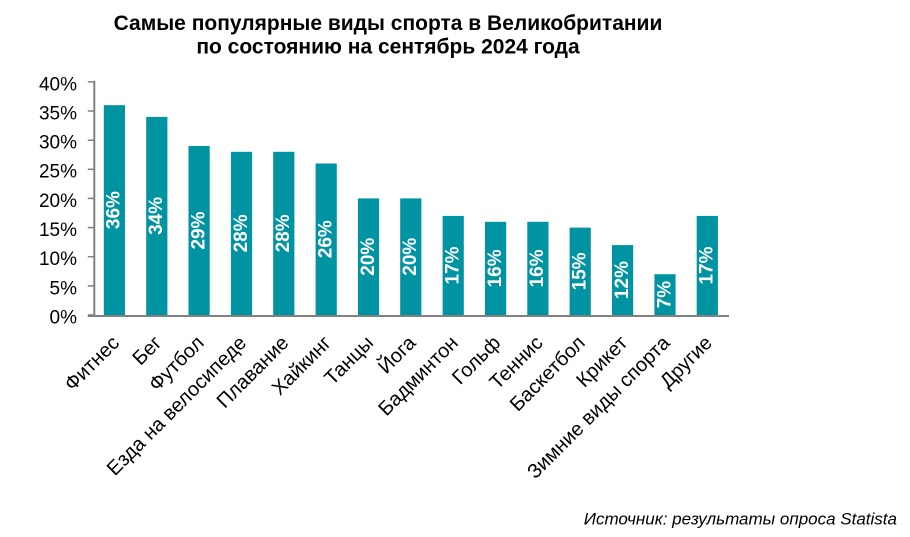 This screenshot has height=537, width=910. I want to click on svg-text: 25%, so click(58, 172).